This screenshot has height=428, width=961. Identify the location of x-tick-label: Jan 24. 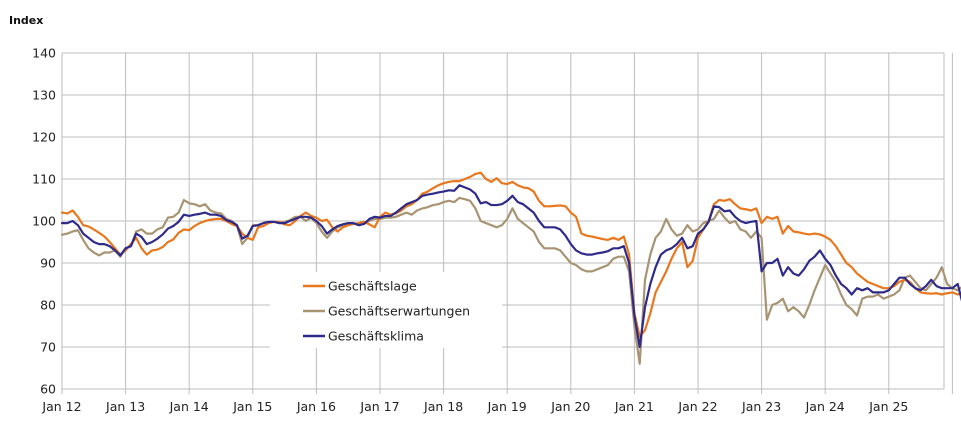
(825, 406).